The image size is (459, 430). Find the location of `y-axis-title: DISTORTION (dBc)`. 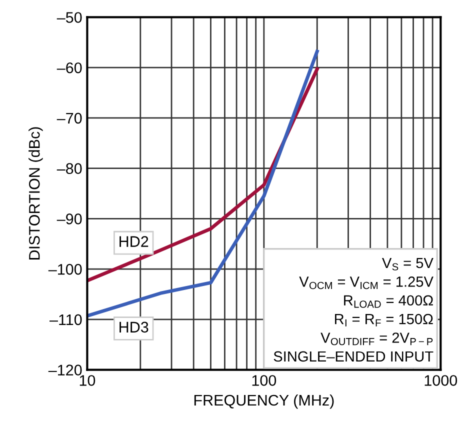

y-axis-title: DISTORTION (dBc) is located at coordinates (35, 193).